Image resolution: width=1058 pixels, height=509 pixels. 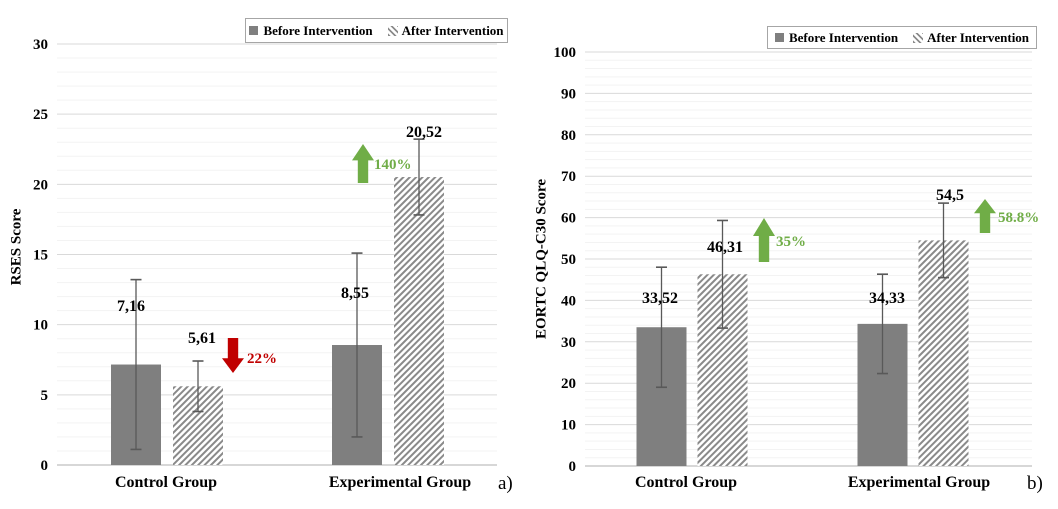 I want to click on decrease-arrow-icon, so click(x=233, y=355).